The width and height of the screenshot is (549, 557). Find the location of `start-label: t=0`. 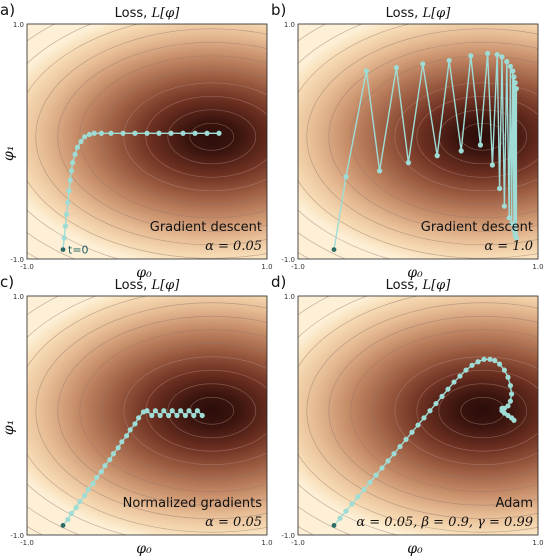

start-label: t=0 is located at coordinates (78, 250).